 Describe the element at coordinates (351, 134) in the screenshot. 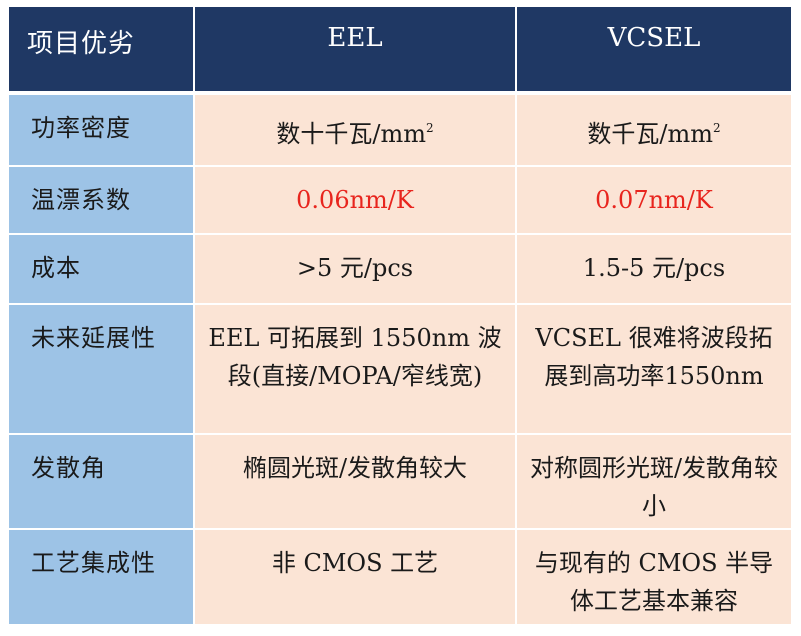

I see `eel-value: 数十千瓦/mm` at that location.